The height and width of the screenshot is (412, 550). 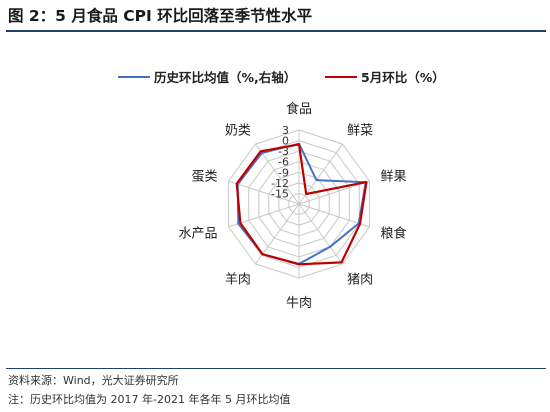 What do you see at coordinates (360, 279) in the screenshot?
I see `category-label-4: 猪肉` at bounding box center [360, 279].